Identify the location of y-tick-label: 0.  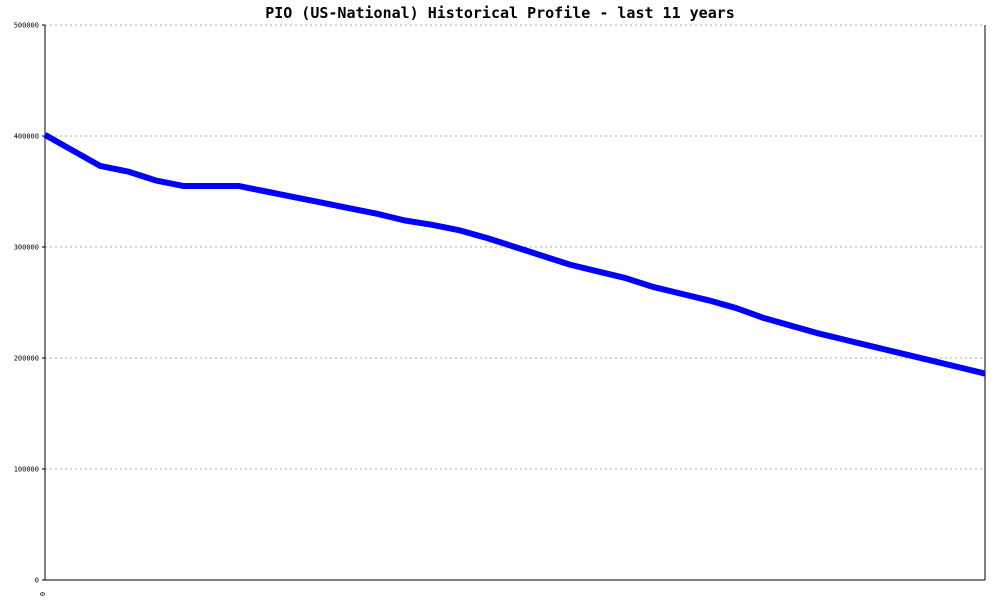
(37, 581).